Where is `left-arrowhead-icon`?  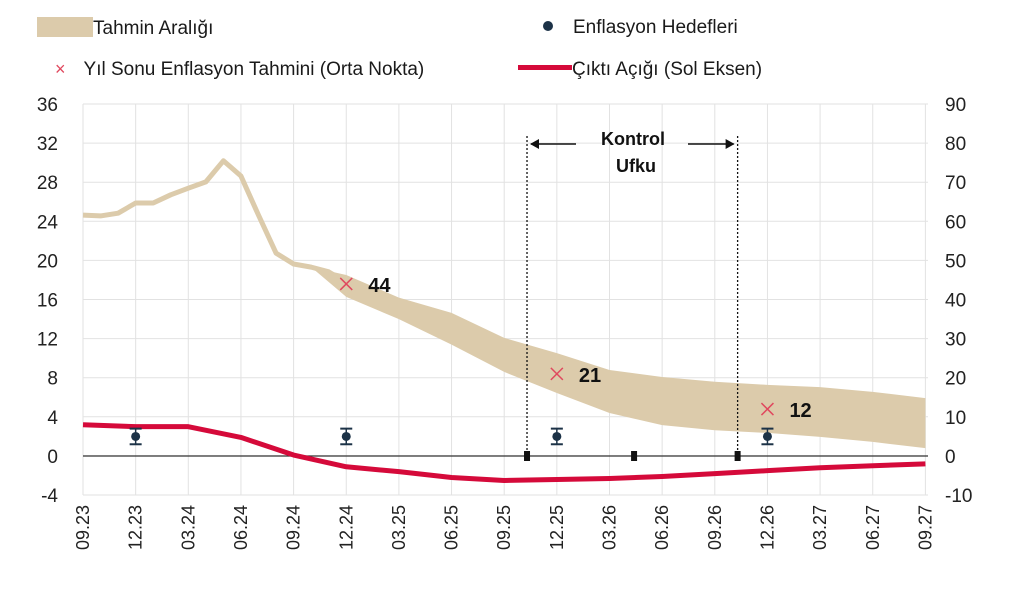 left-arrowhead-icon is located at coordinates (535, 144).